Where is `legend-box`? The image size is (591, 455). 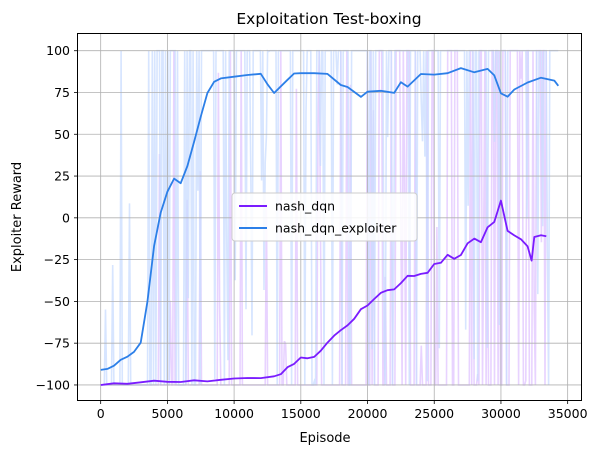 legend-box is located at coordinates (324, 217).